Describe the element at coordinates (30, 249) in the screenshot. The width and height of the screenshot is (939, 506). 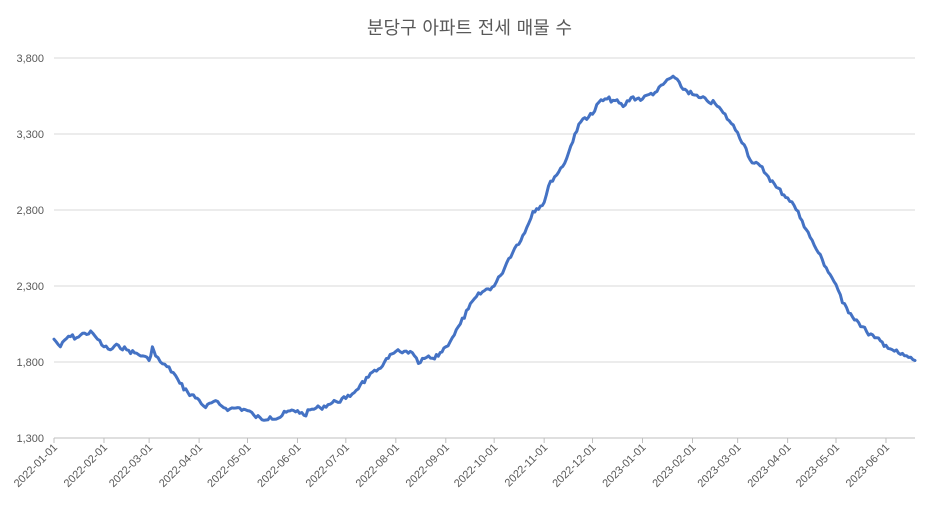
I see `y-axis: 1,300 1,800 2,300 2,800 3,300 3,800` at that location.